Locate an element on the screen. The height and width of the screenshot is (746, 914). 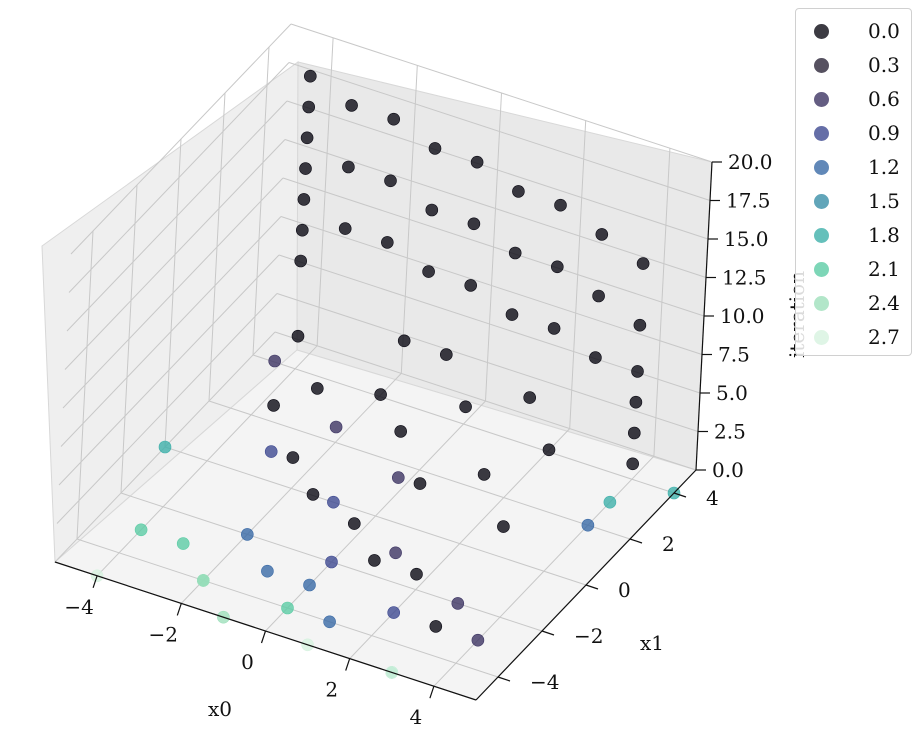
y-tick-label: −4 is located at coordinates (544, 682).